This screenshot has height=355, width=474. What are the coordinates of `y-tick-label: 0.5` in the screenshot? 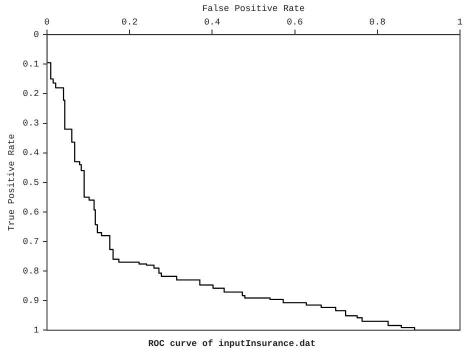 It's located at (31, 183).